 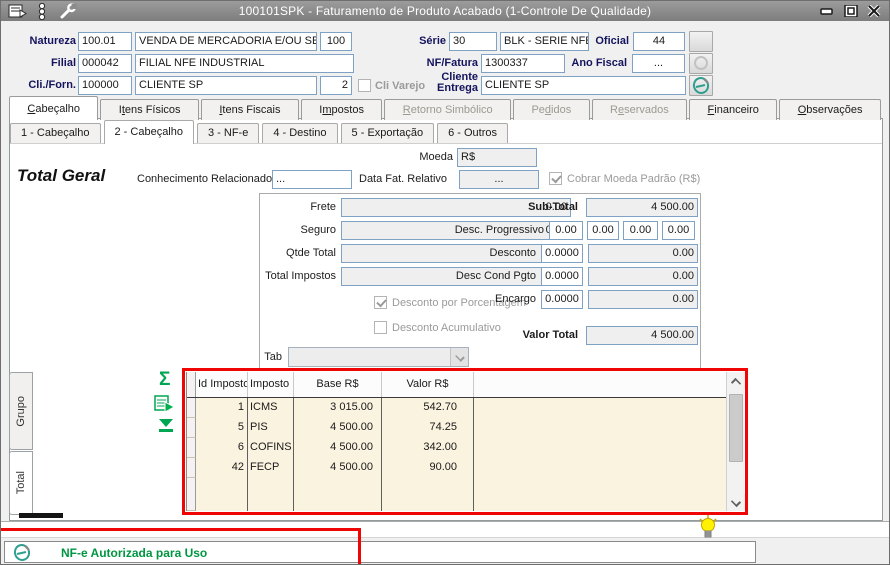 What do you see at coordinates (736, 380) in the screenshot?
I see `scroll-up-icon` at bounding box center [736, 380].